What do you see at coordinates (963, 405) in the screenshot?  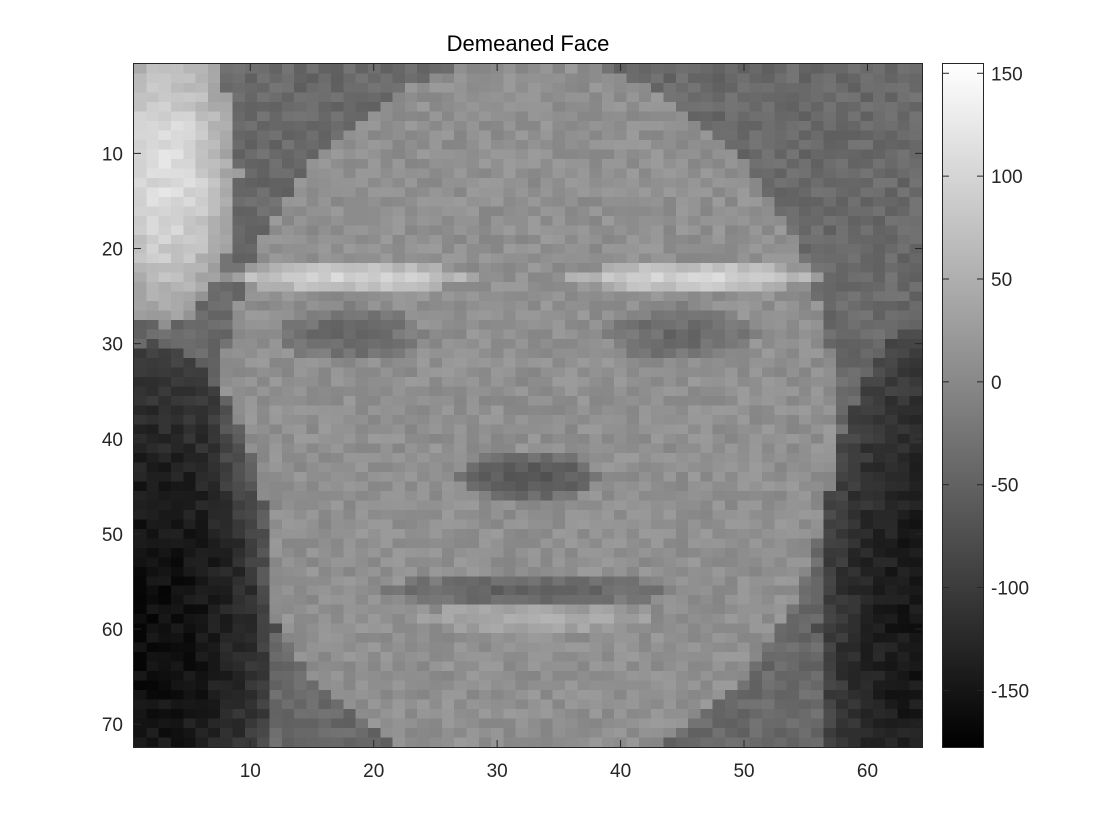 I see `colorbar` at bounding box center [963, 405].